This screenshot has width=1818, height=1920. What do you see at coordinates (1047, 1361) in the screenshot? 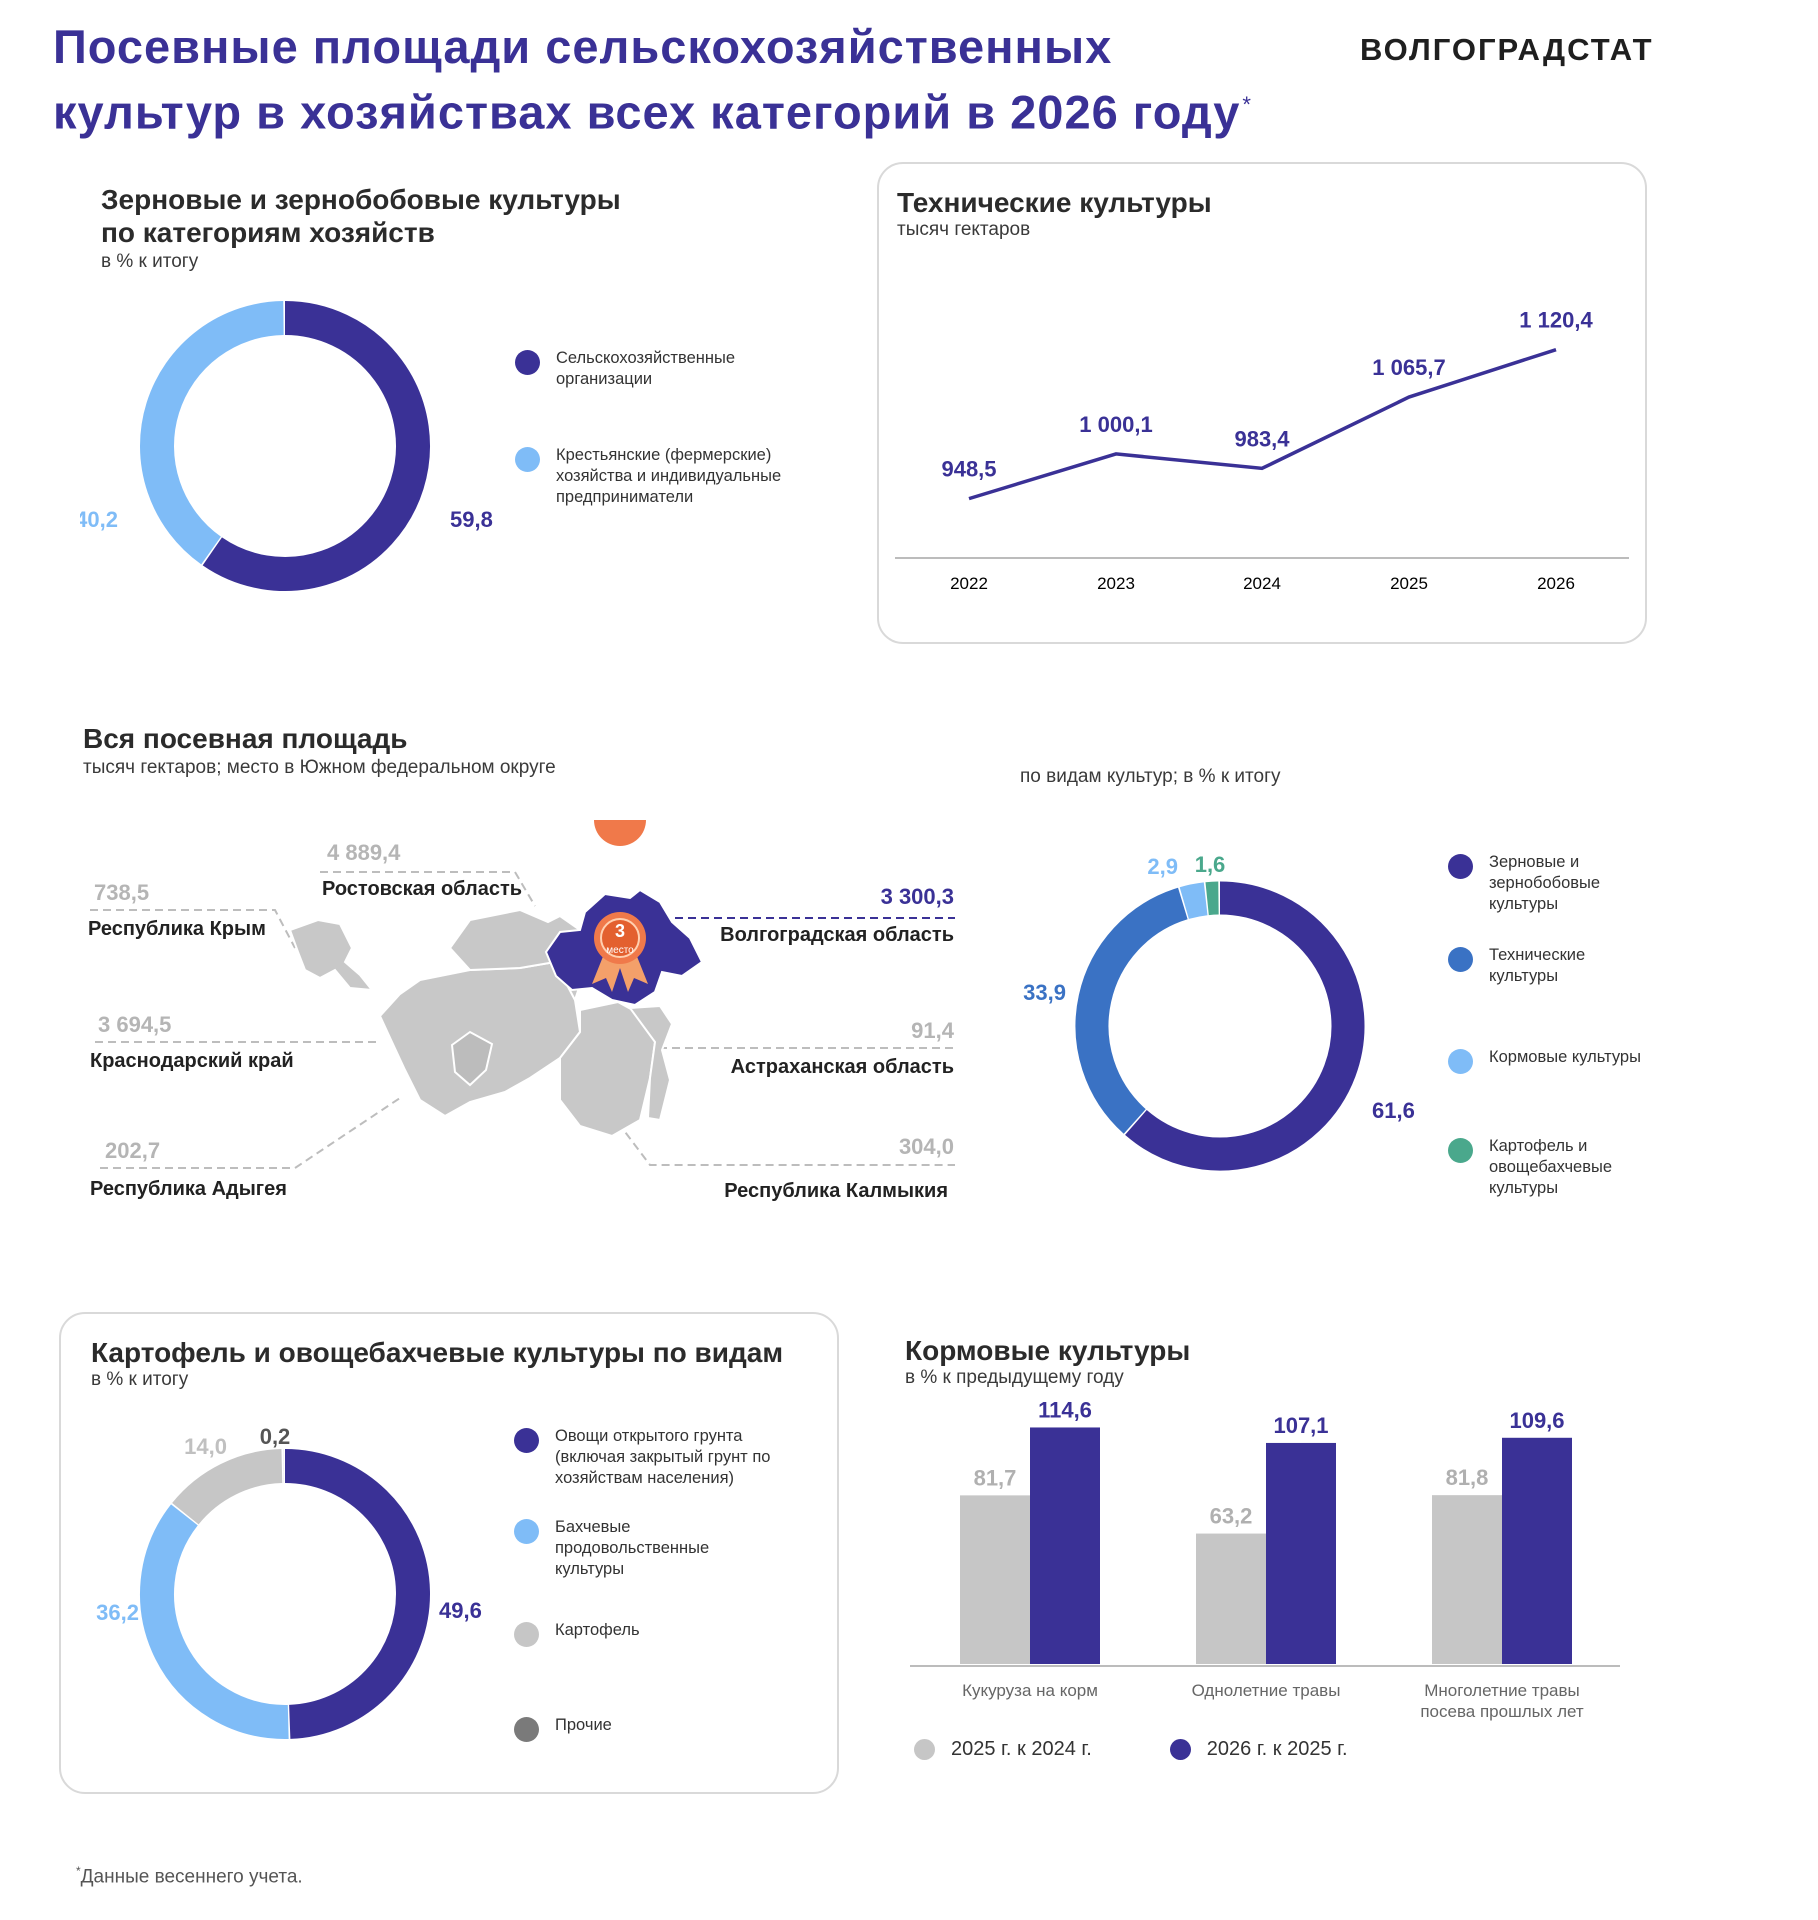
I see `fodder-chart-header: Кормовые культуры в % к предыдущему году` at bounding box center [1047, 1361].